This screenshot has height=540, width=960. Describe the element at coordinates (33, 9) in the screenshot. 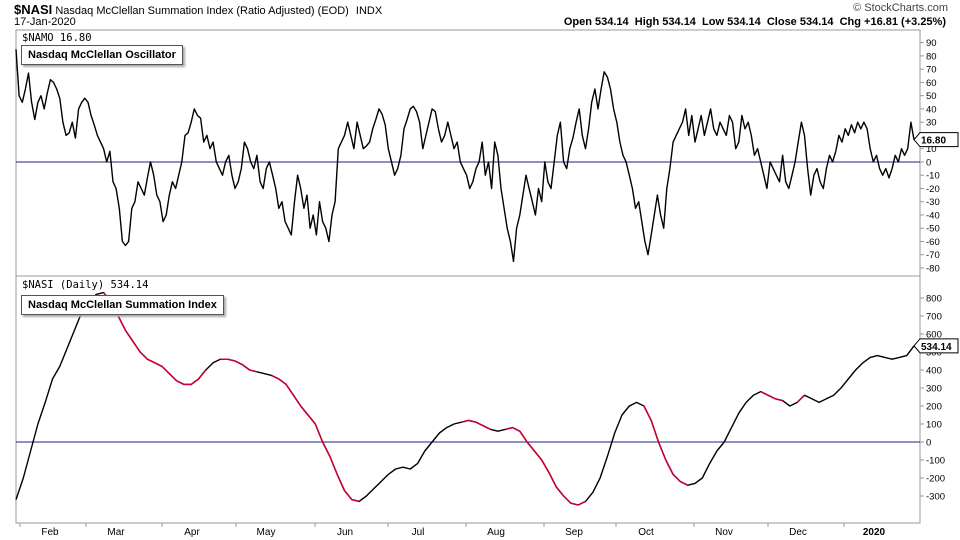

I see `symbol: $NASI` at that location.